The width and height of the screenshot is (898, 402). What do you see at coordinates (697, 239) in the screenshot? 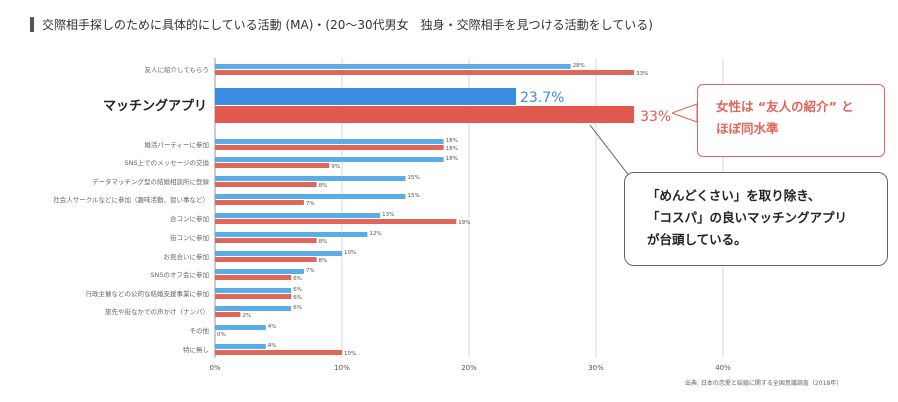
I see `main-callout-line-3: が台頭している。` at bounding box center [697, 239].